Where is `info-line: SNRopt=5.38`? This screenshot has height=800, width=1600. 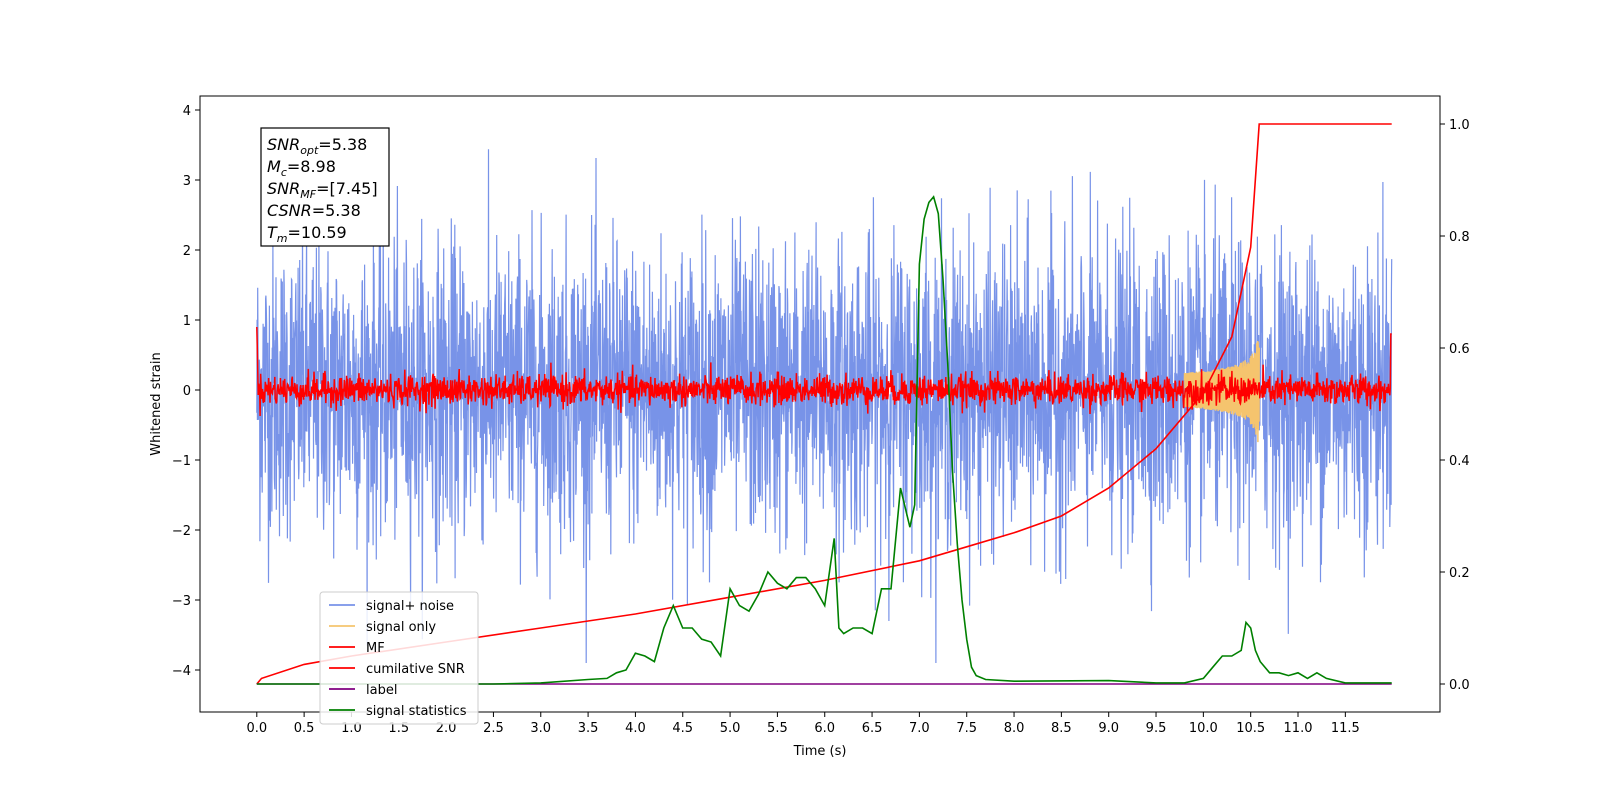 info-line: SNRopt=5.38 is located at coordinates (317, 146).